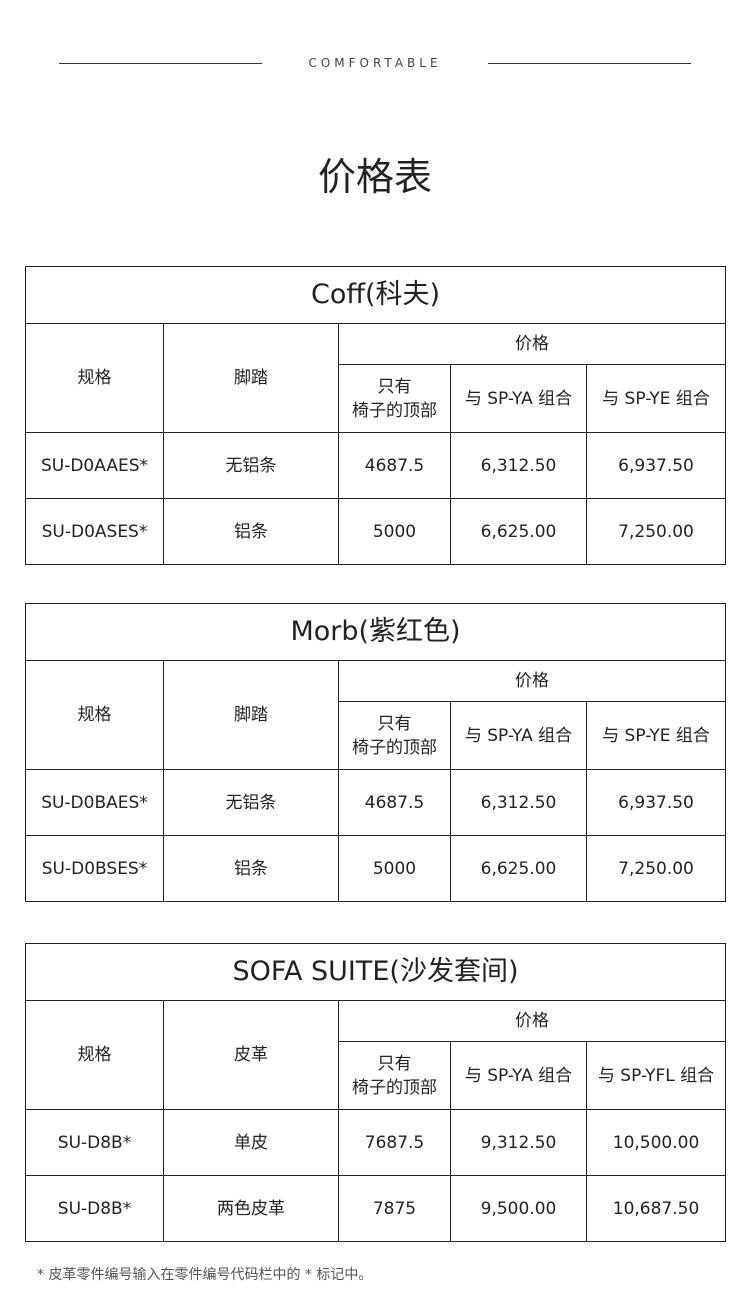  What do you see at coordinates (160, 63) in the screenshot?
I see `divider-left` at bounding box center [160, 63].